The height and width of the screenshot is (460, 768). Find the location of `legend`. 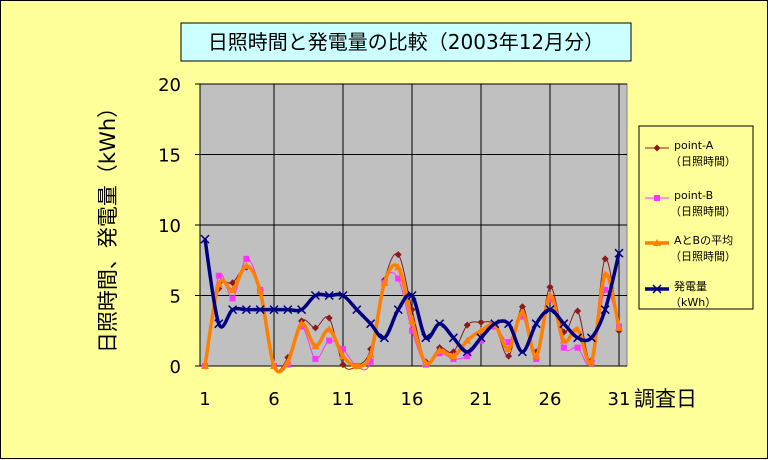

legend is located at coordinates (696, 217).